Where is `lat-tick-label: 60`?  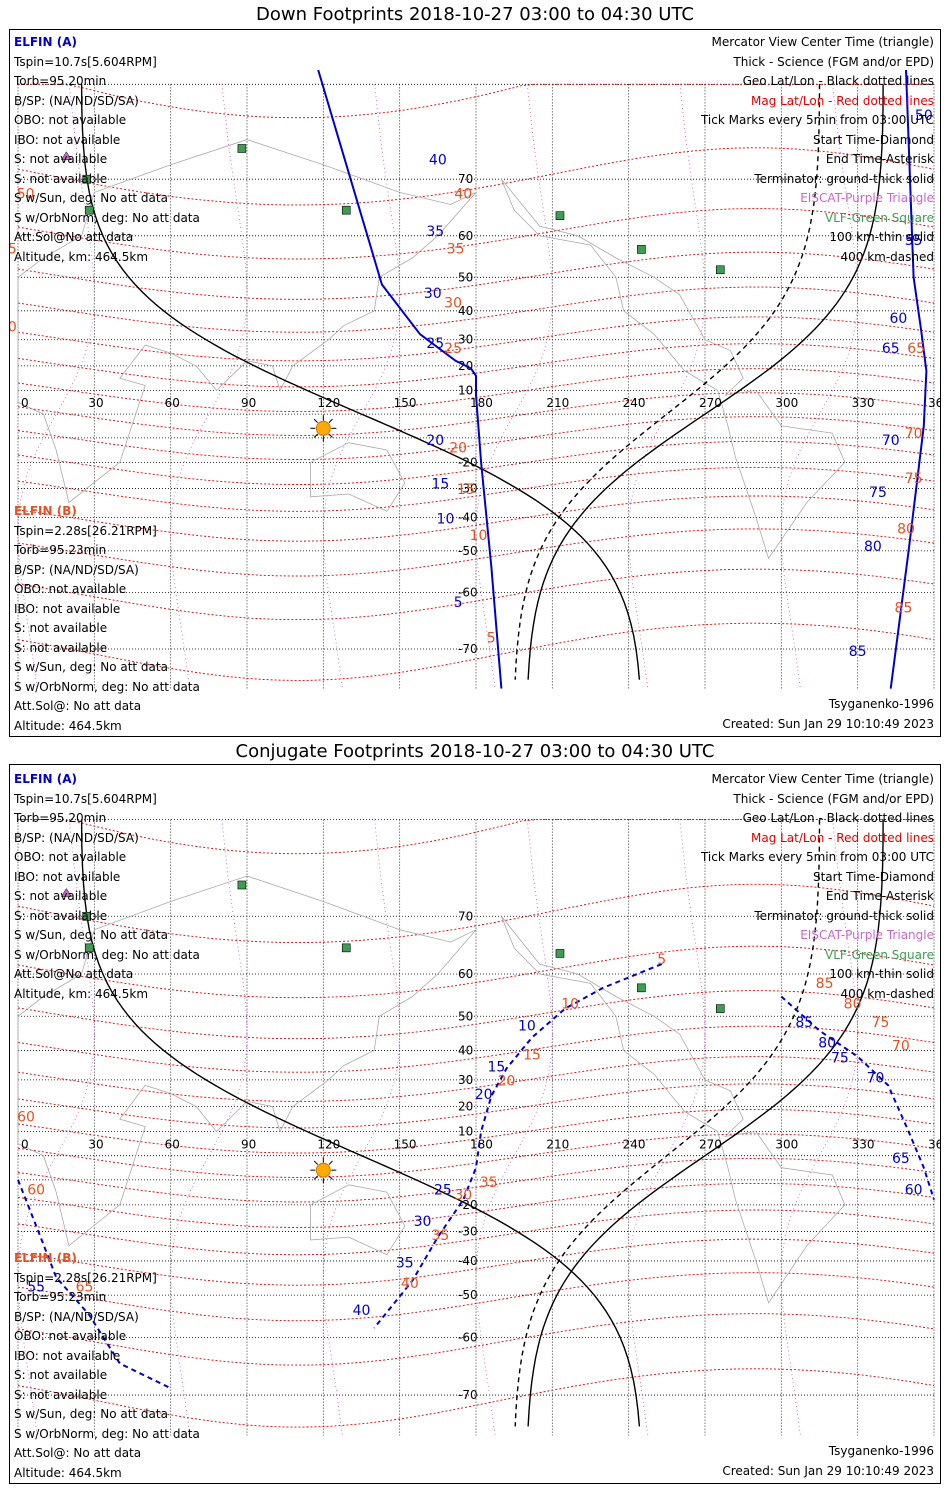 lat-tick-label: 60 is located at coordinates (465, 236).